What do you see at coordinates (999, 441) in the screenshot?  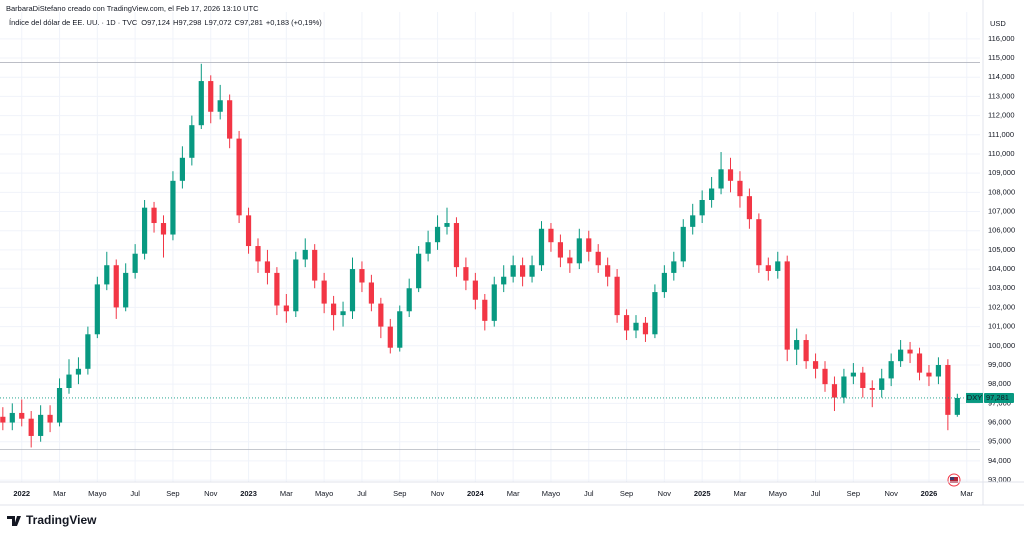 I see `y-tick-label: 95,000` at bounding box center [999, 441].